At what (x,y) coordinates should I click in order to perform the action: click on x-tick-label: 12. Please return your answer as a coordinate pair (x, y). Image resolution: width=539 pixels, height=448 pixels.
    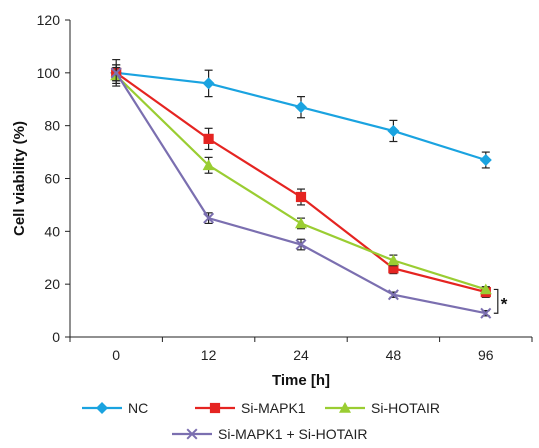
    Looking at the image, I should click on (209, 355).